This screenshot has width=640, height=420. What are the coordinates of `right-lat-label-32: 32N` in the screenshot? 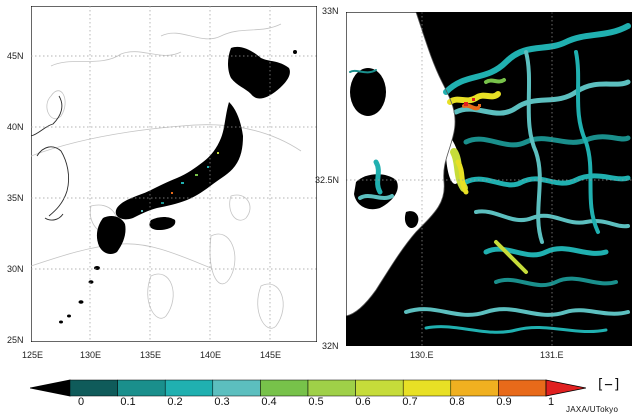 It's located at (330, 346).